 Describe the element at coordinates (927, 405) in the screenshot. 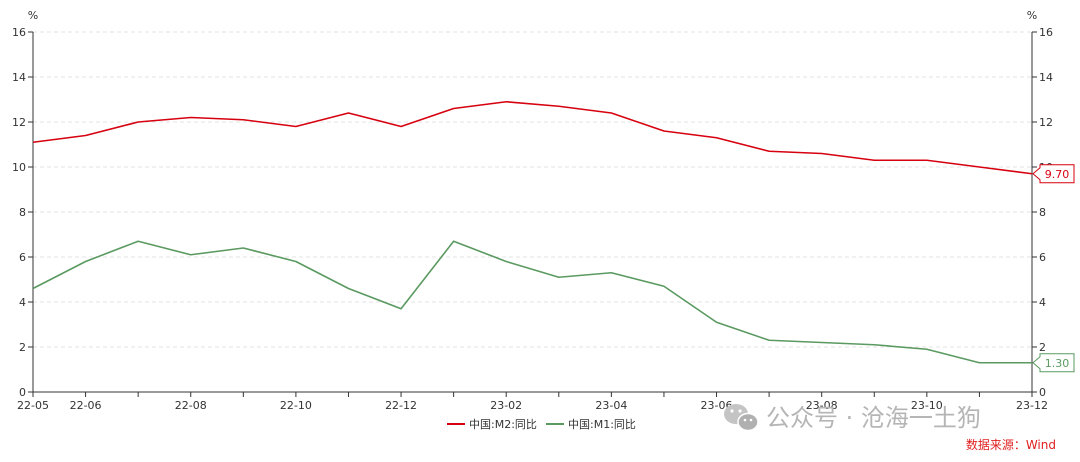

I see `x-tick-label: 23-10` at that location.